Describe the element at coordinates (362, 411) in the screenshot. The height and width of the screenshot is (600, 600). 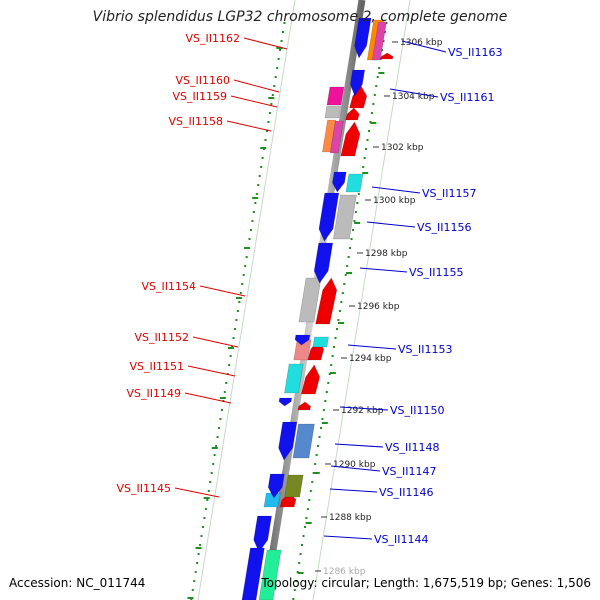
I see `scale-label: 1292 kbp` at that location.